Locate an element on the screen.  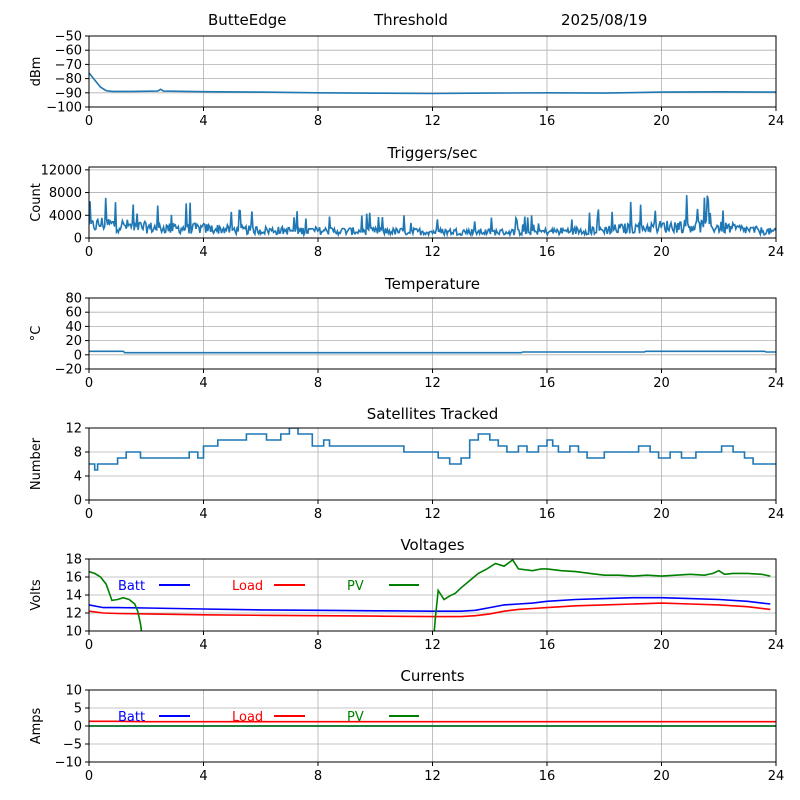
chart-panel-1: 0 4 8 12 16 20 24 −100−90−80−70−60−50 dBm is located at coordinates (406, 80).